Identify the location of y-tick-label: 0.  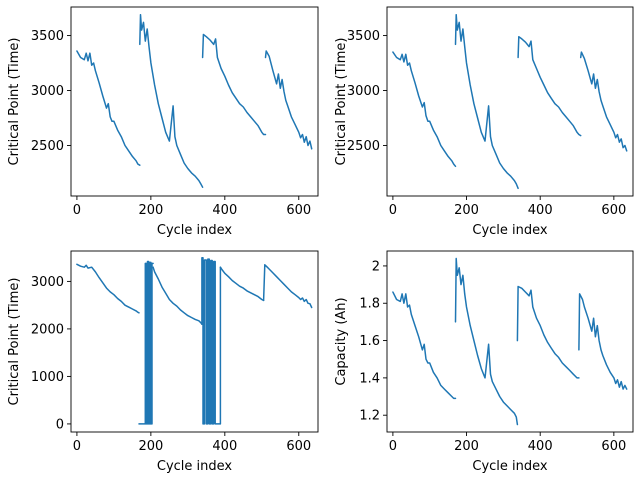
(60, 424).